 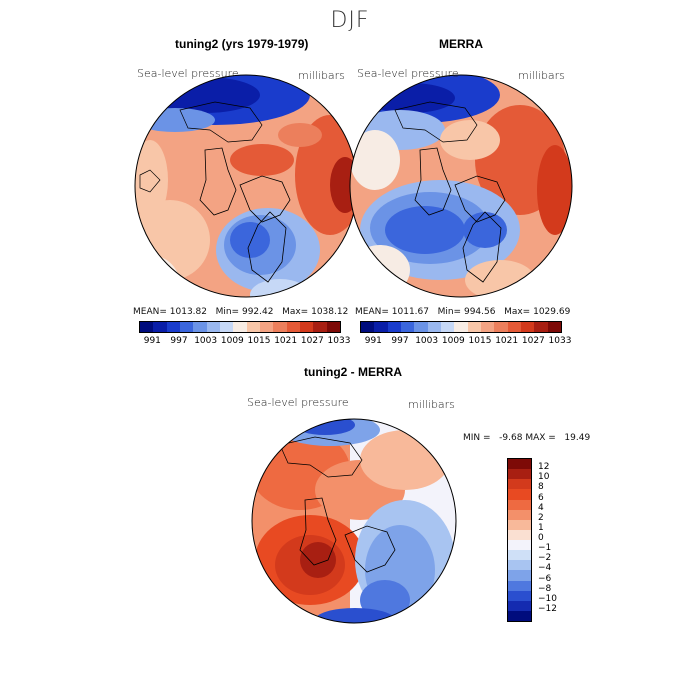 I want to click on colorbar-label: −2, so click(x=545, y=558).